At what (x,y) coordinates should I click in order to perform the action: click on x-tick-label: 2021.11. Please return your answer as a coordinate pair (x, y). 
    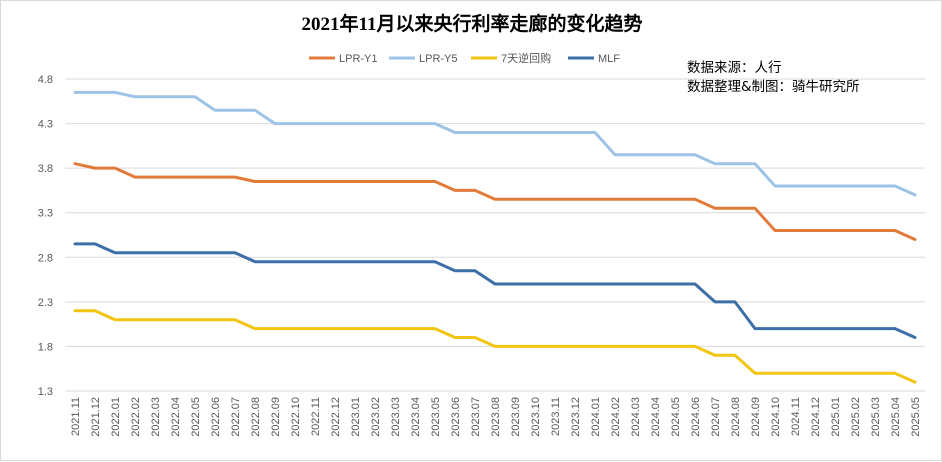
    Looking at the image, I should click on (76, 416).